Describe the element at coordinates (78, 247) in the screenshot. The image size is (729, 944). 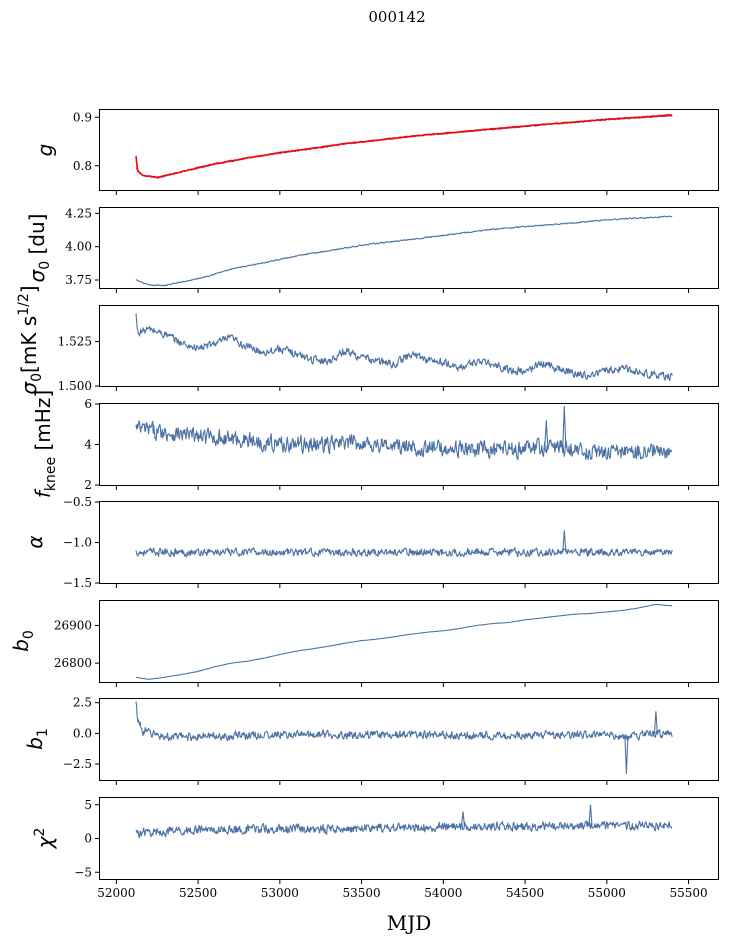
I see `sigma0-du-ytick-label: 4.00` at that location.